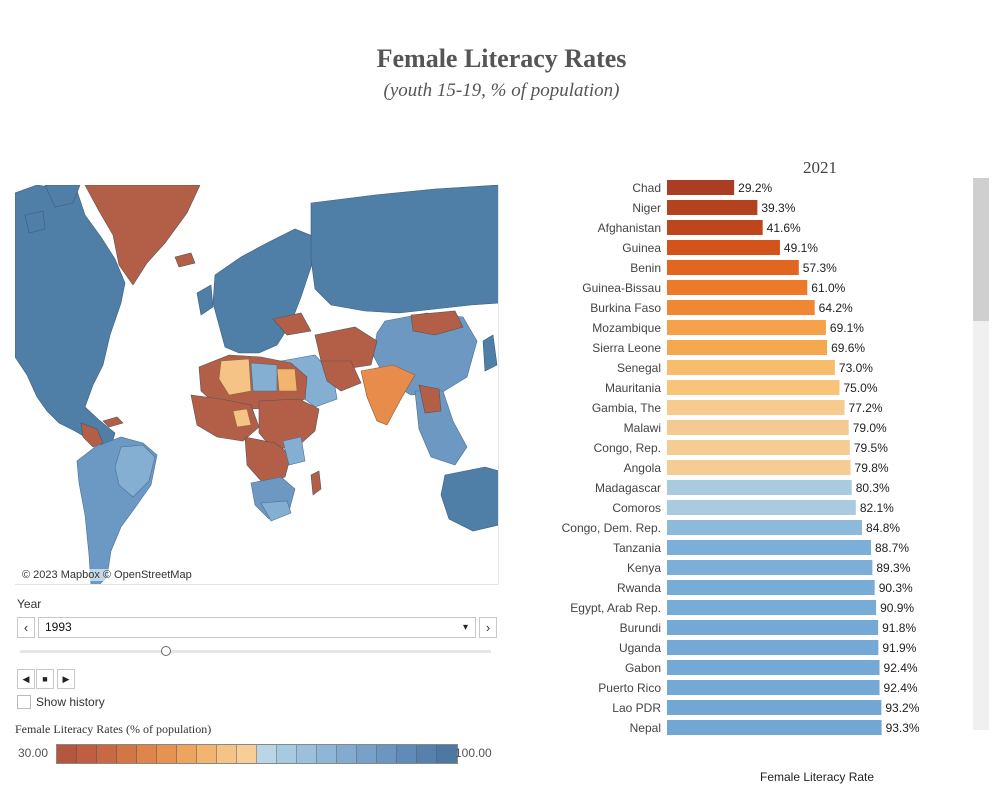 The width and height of the screenshot is (1003, 806). What do you see at coordinates (629, 688) in the screenshot?
I see `bar-category-label: Puerto Rico` at bounding box center [629, 688].